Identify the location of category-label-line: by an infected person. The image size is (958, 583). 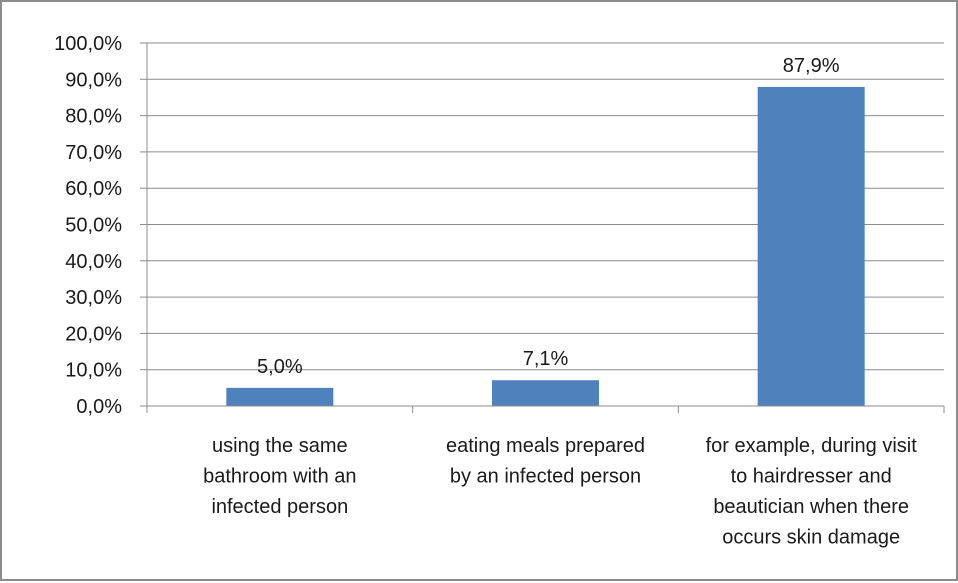
(545, 477).